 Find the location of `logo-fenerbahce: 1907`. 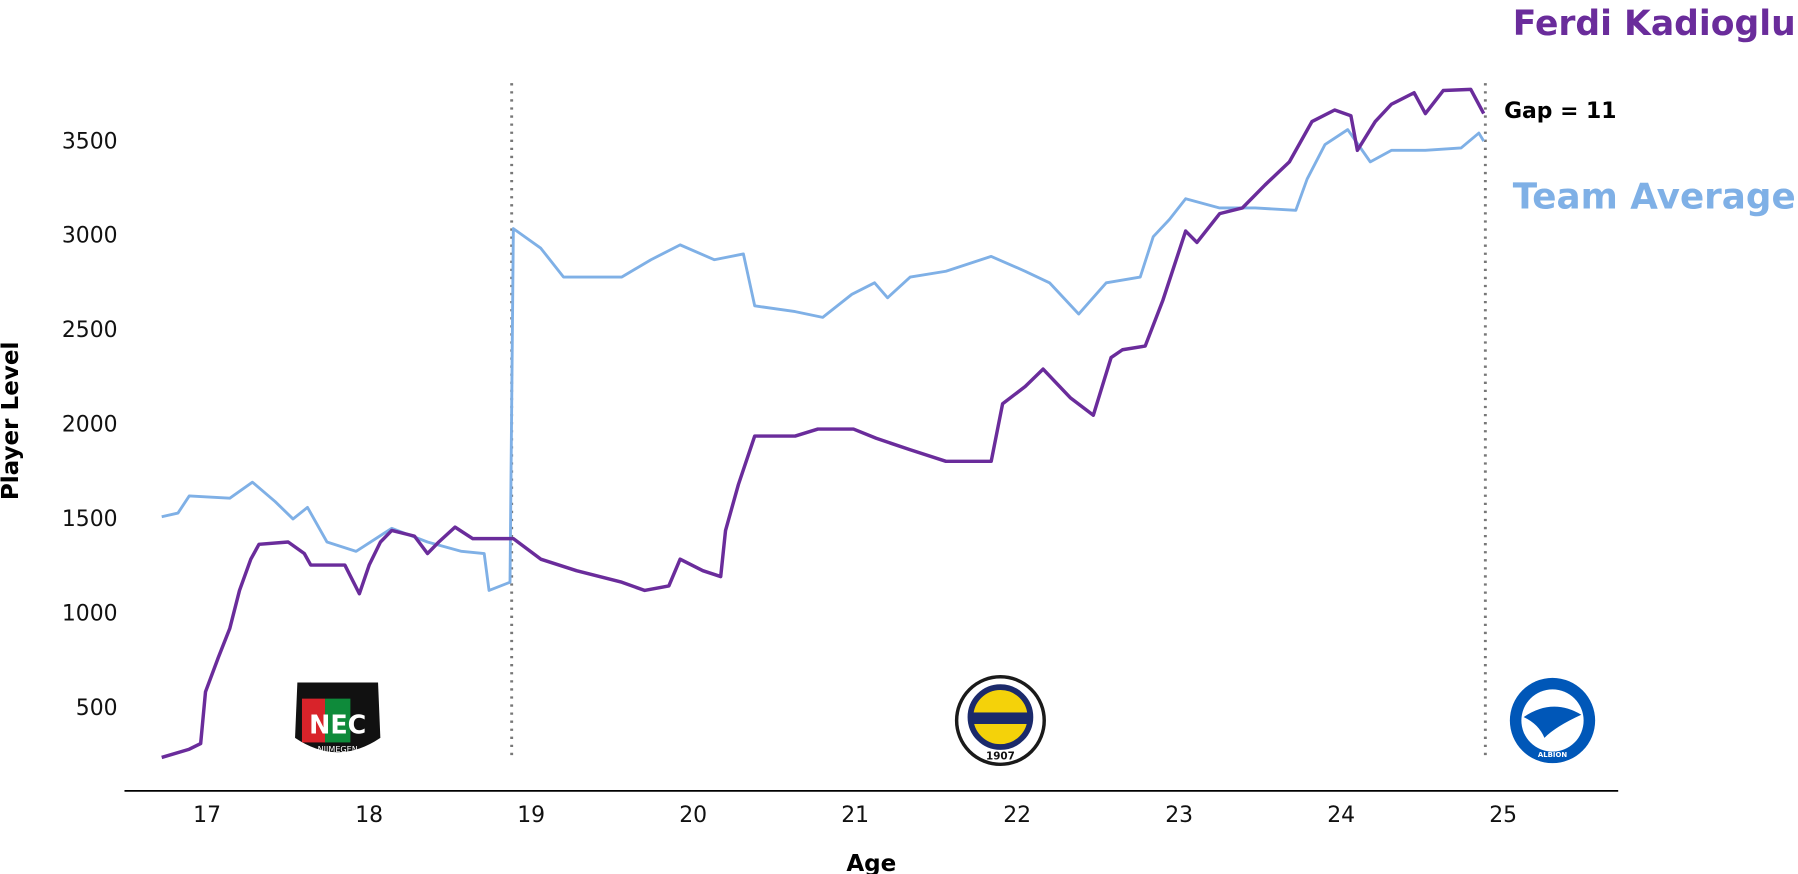

logo-fenerbahce: 1907 is located at coordinates (1000, 721).